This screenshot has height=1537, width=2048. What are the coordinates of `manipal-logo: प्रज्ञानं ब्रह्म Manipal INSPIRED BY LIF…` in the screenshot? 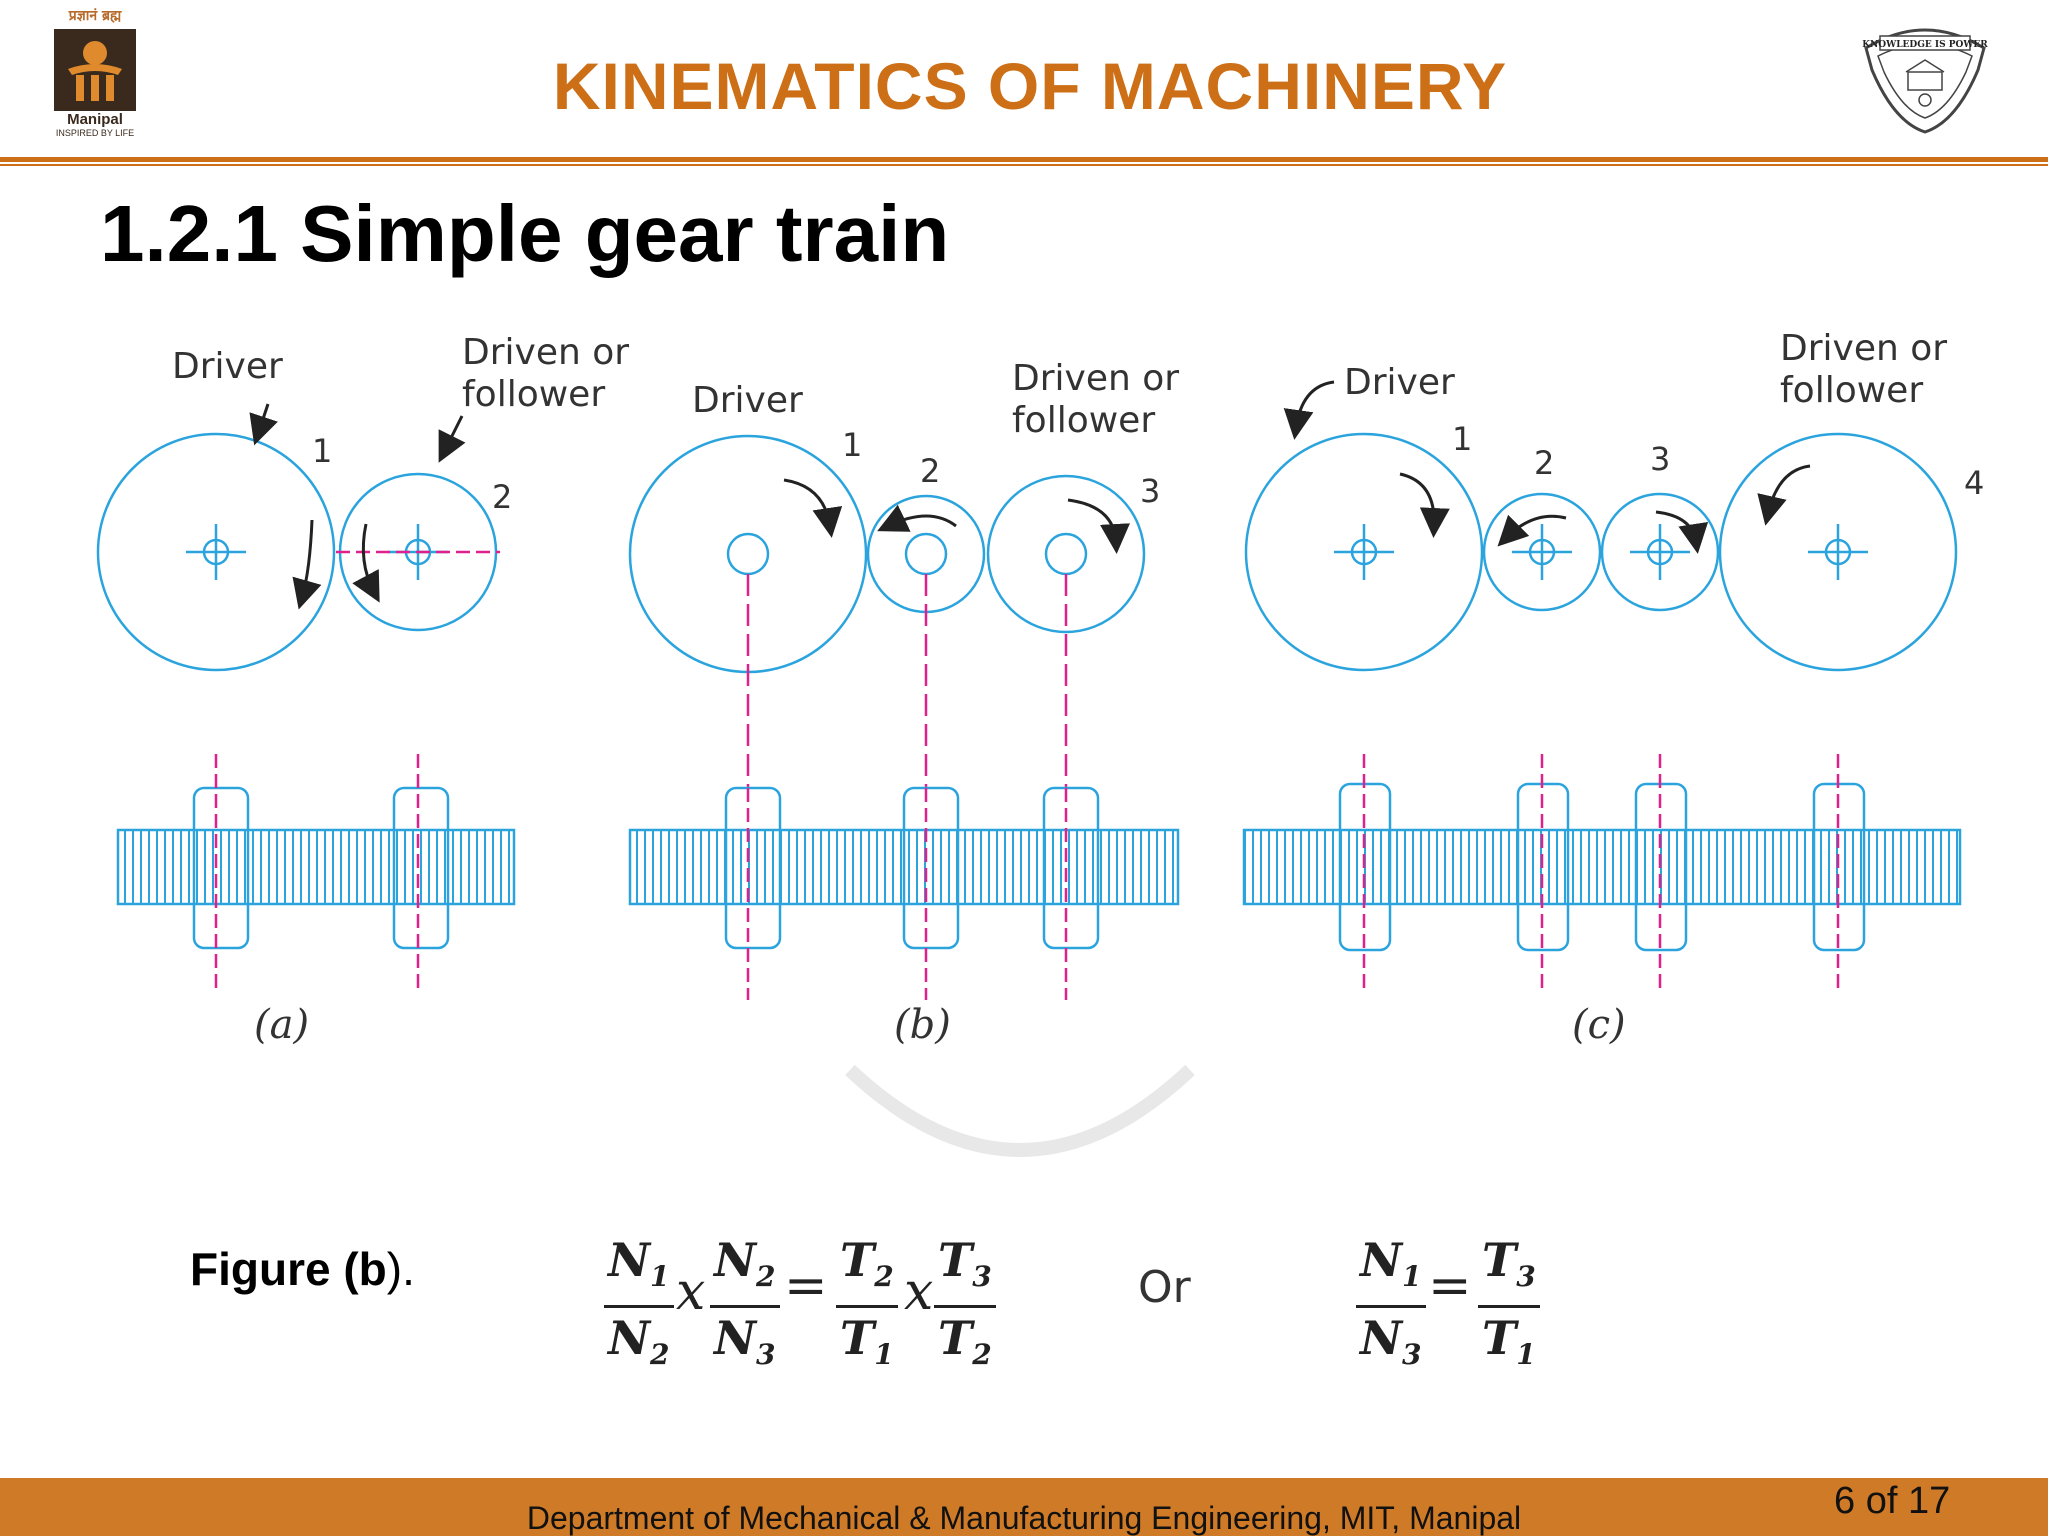 It's located at (95, 78).